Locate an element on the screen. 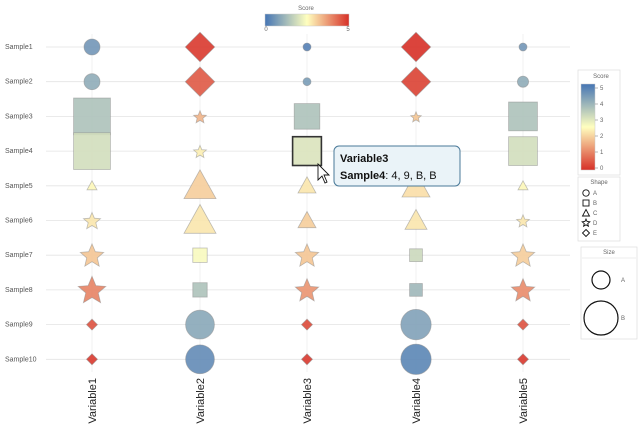 The height and width of the screenshot is (434, 640). column-label: Variable3 is located at coordinates (308, 401).